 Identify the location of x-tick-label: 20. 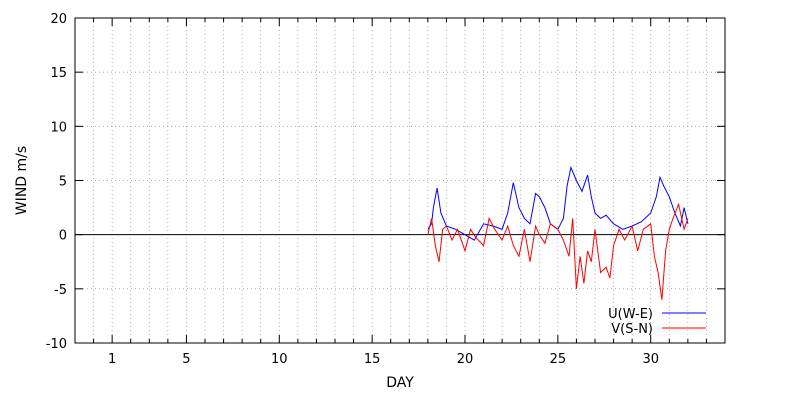
(465, 359).